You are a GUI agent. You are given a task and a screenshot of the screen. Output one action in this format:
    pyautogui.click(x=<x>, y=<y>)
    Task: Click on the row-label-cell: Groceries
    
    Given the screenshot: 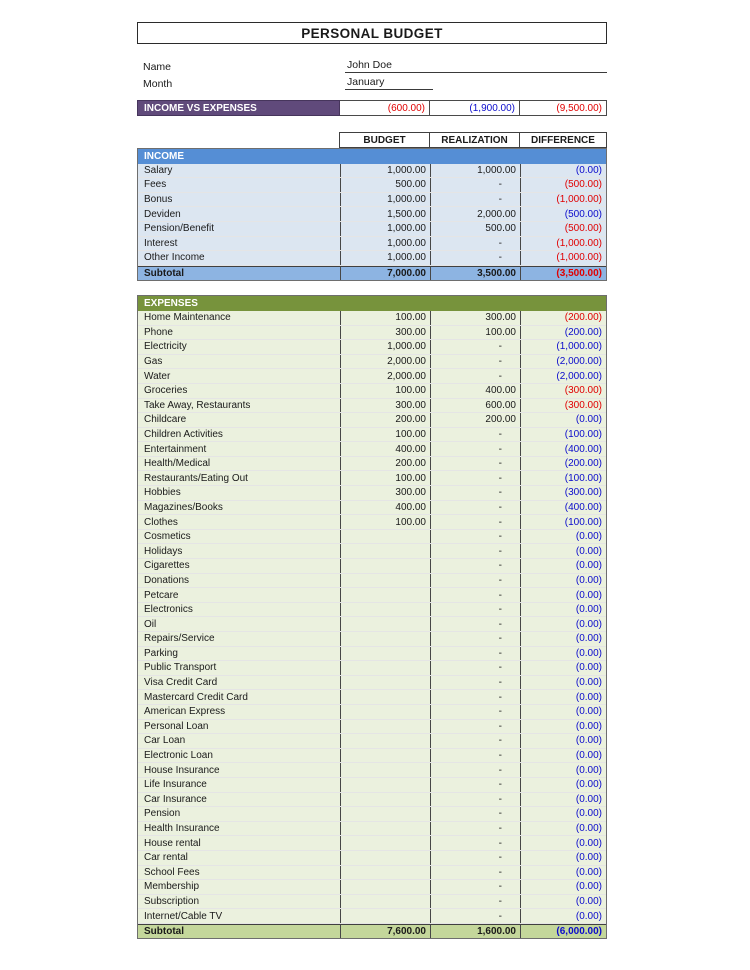 What is the action you would take?
    pyautogui.click(x=239, y=390)
    